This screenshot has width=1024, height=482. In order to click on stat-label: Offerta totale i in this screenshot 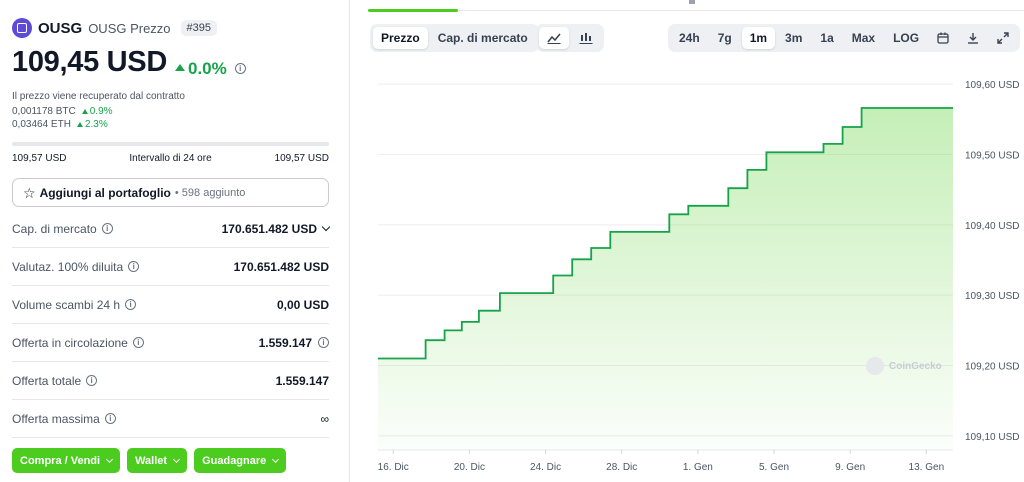, I will do `click(55, 380)`.